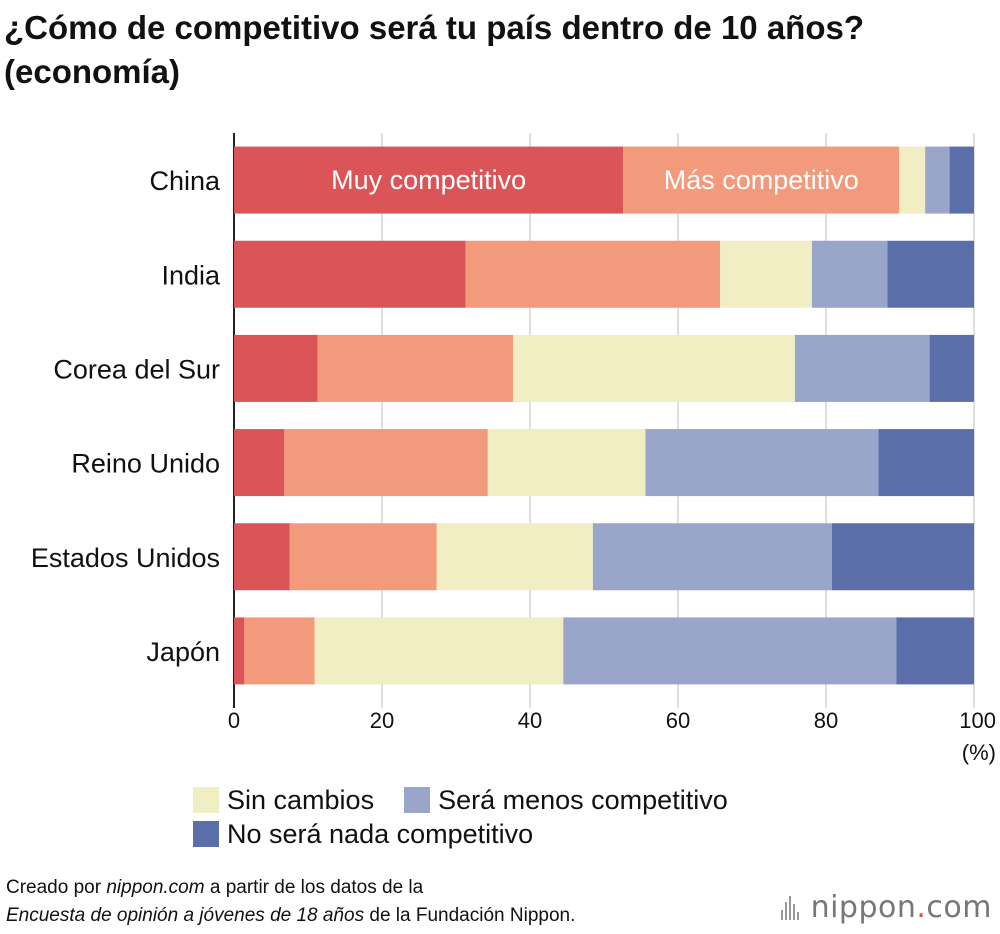 This screenshot has height=934, width=1000. What do you see at coordinates (382, 720) in the screenshot?
I see `tick-label-20: 20` at bounding box center [382, 720].